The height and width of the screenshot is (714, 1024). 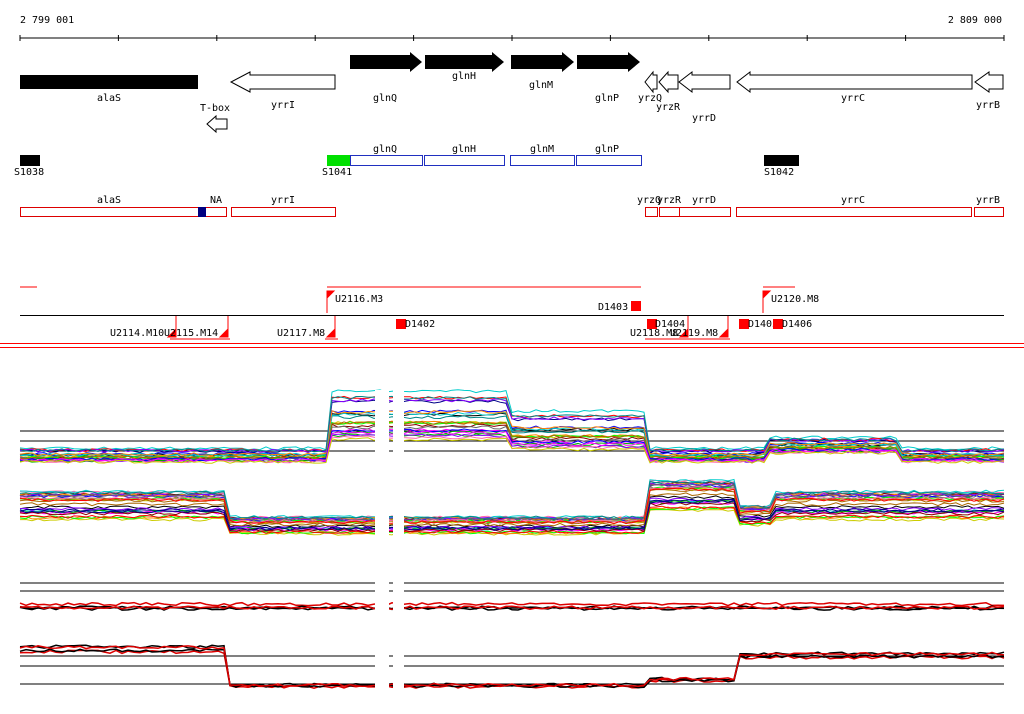 I want to click on gene-label-yrrC: yrrC, so click(x=853, y=98).